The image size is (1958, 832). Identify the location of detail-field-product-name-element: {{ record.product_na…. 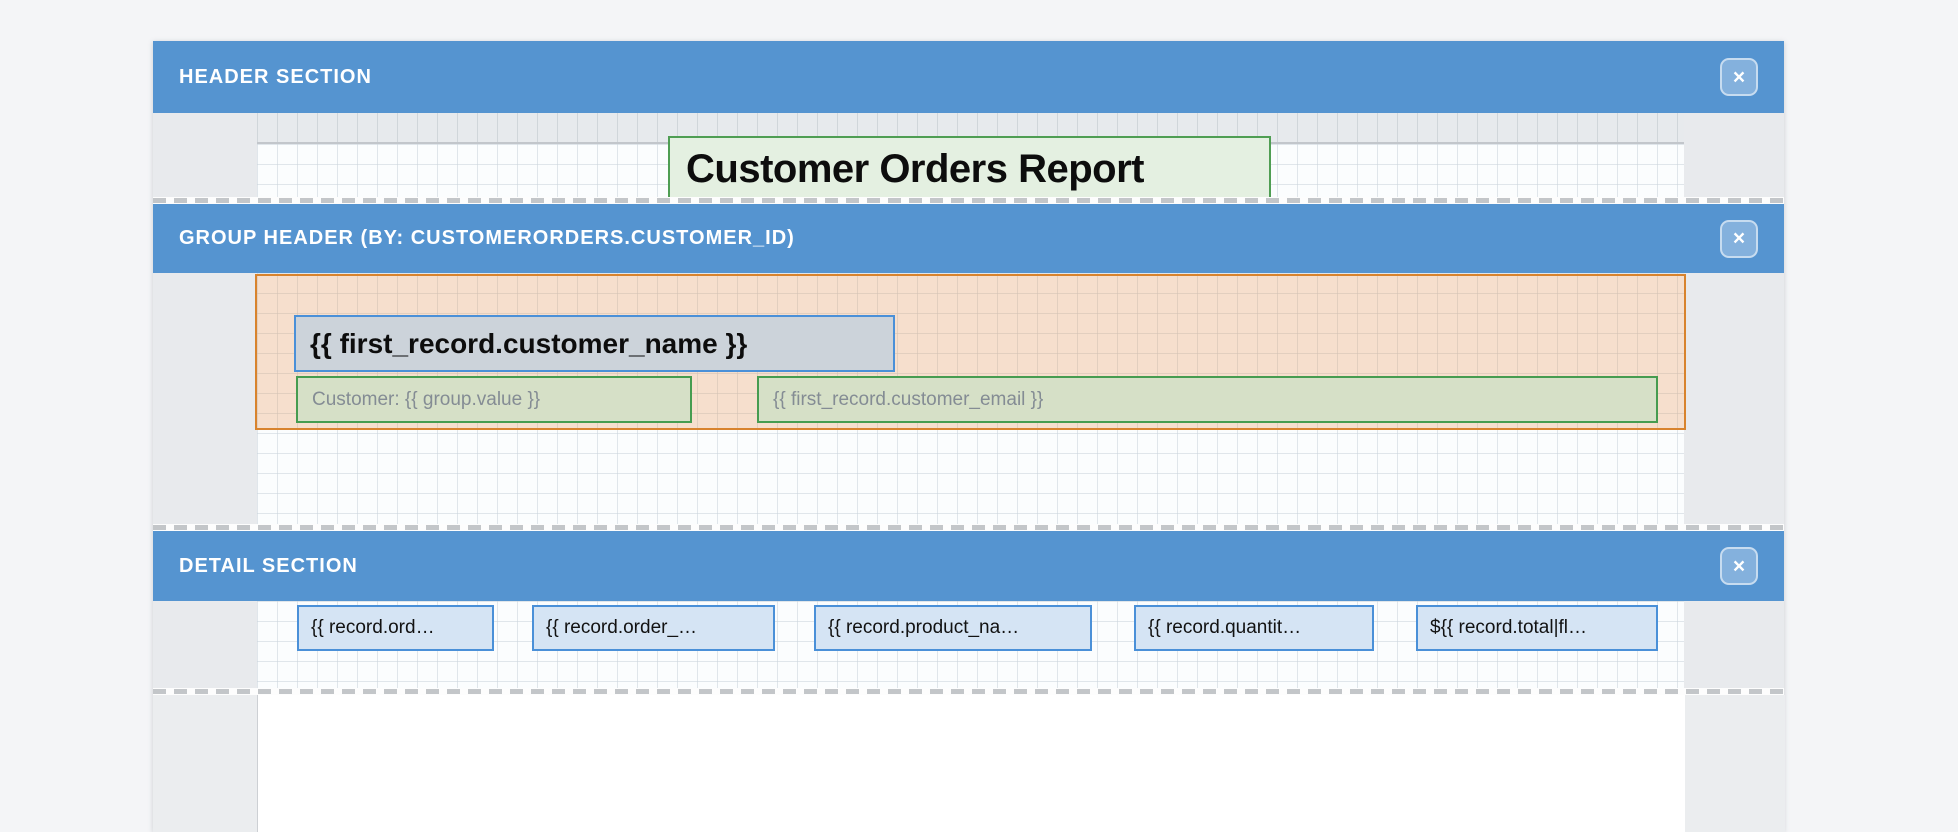
(953, 628).